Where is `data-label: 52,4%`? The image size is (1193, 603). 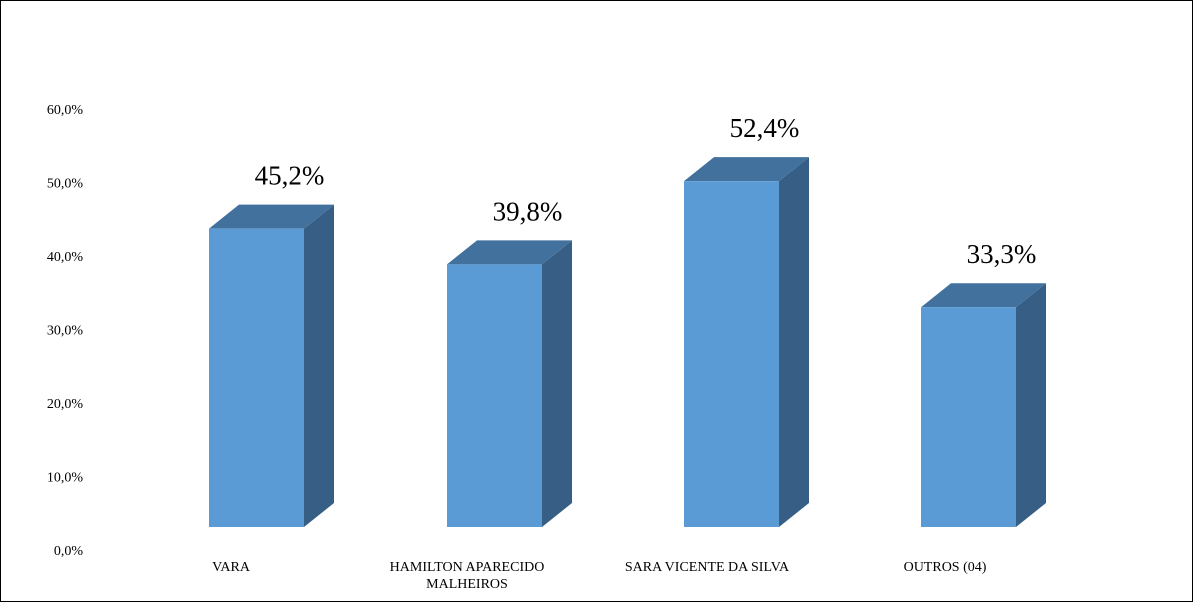
data-label: 52,4% is located at coordinates (765, 128).